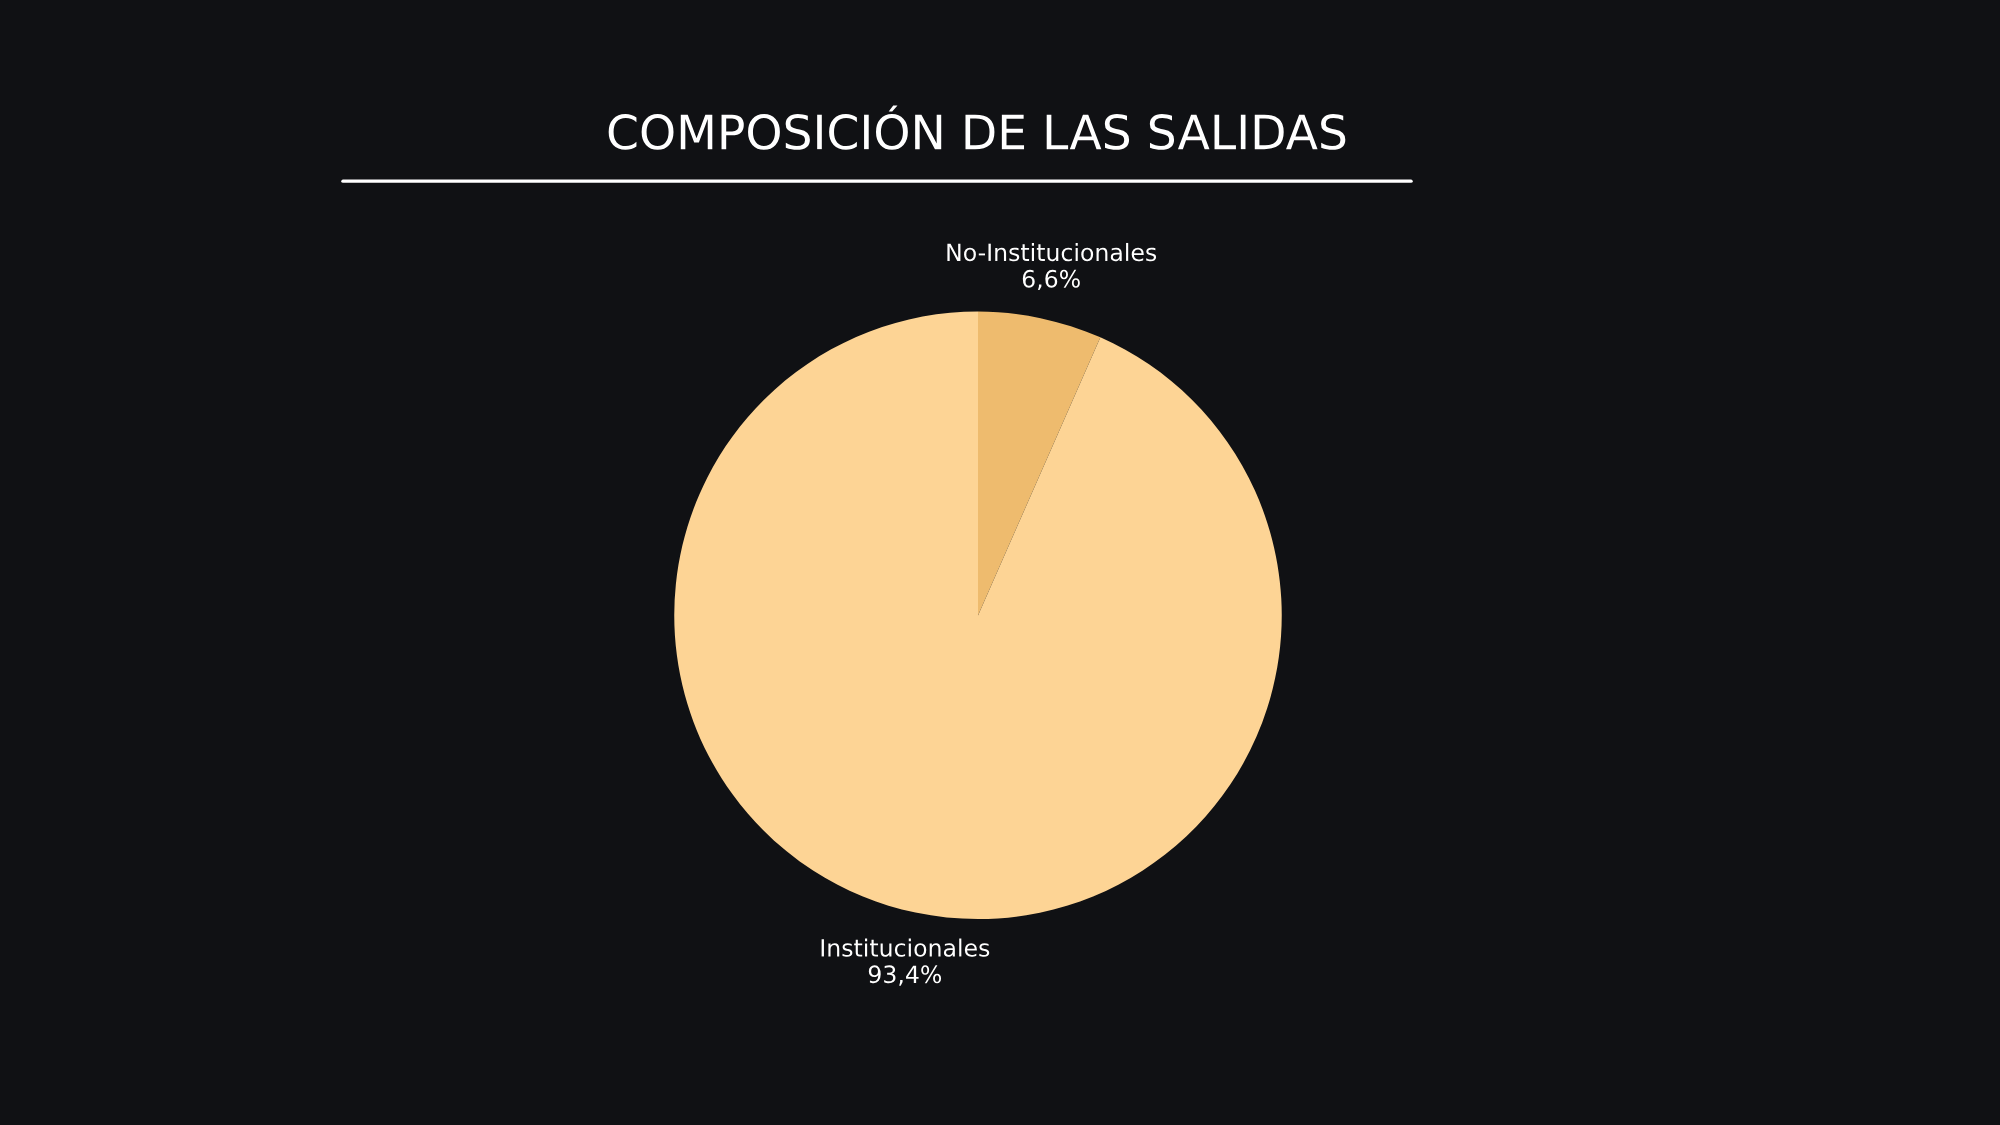  I want to click on data-label: 93,4%, so click(905, 975).